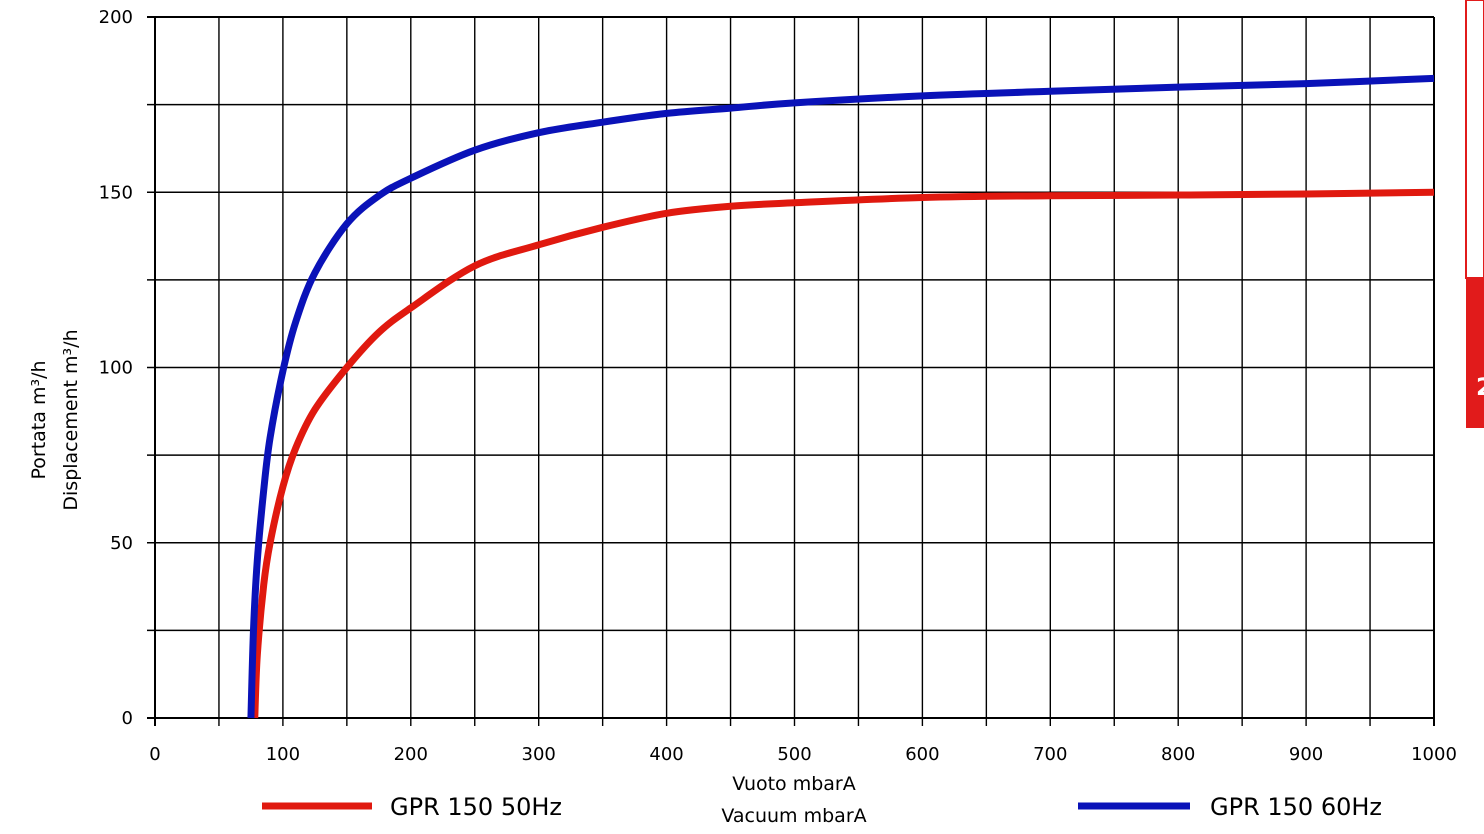 The image size is (1484, 834). What do you see at coordinates (127, 718) in the screenshot?
I see `y-tick-label: 0` at bounding box center [127, 718].